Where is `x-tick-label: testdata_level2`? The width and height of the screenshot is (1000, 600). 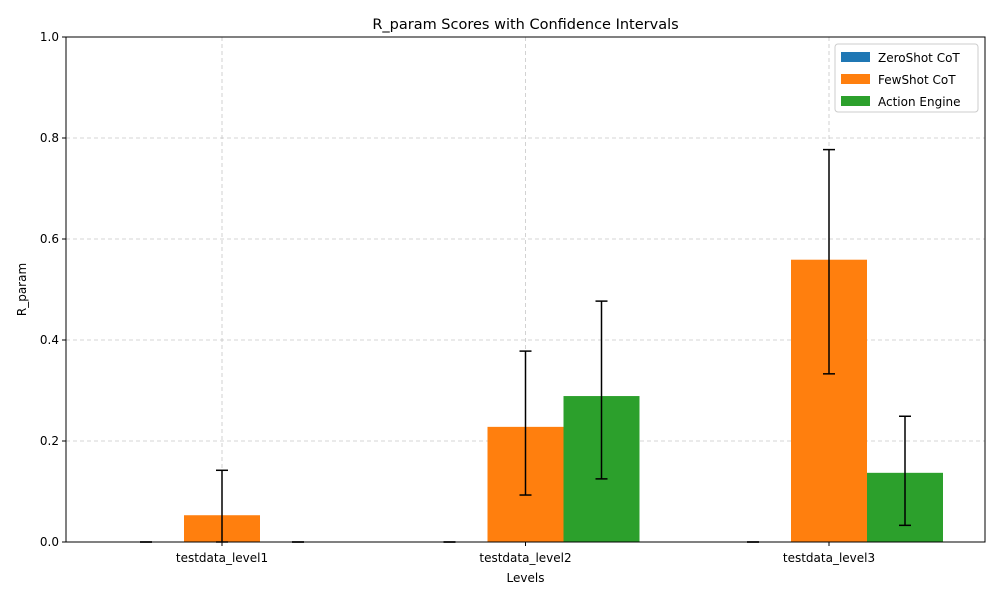
x-tick-label: testdata_level2 is located at coordinates (525, 558).